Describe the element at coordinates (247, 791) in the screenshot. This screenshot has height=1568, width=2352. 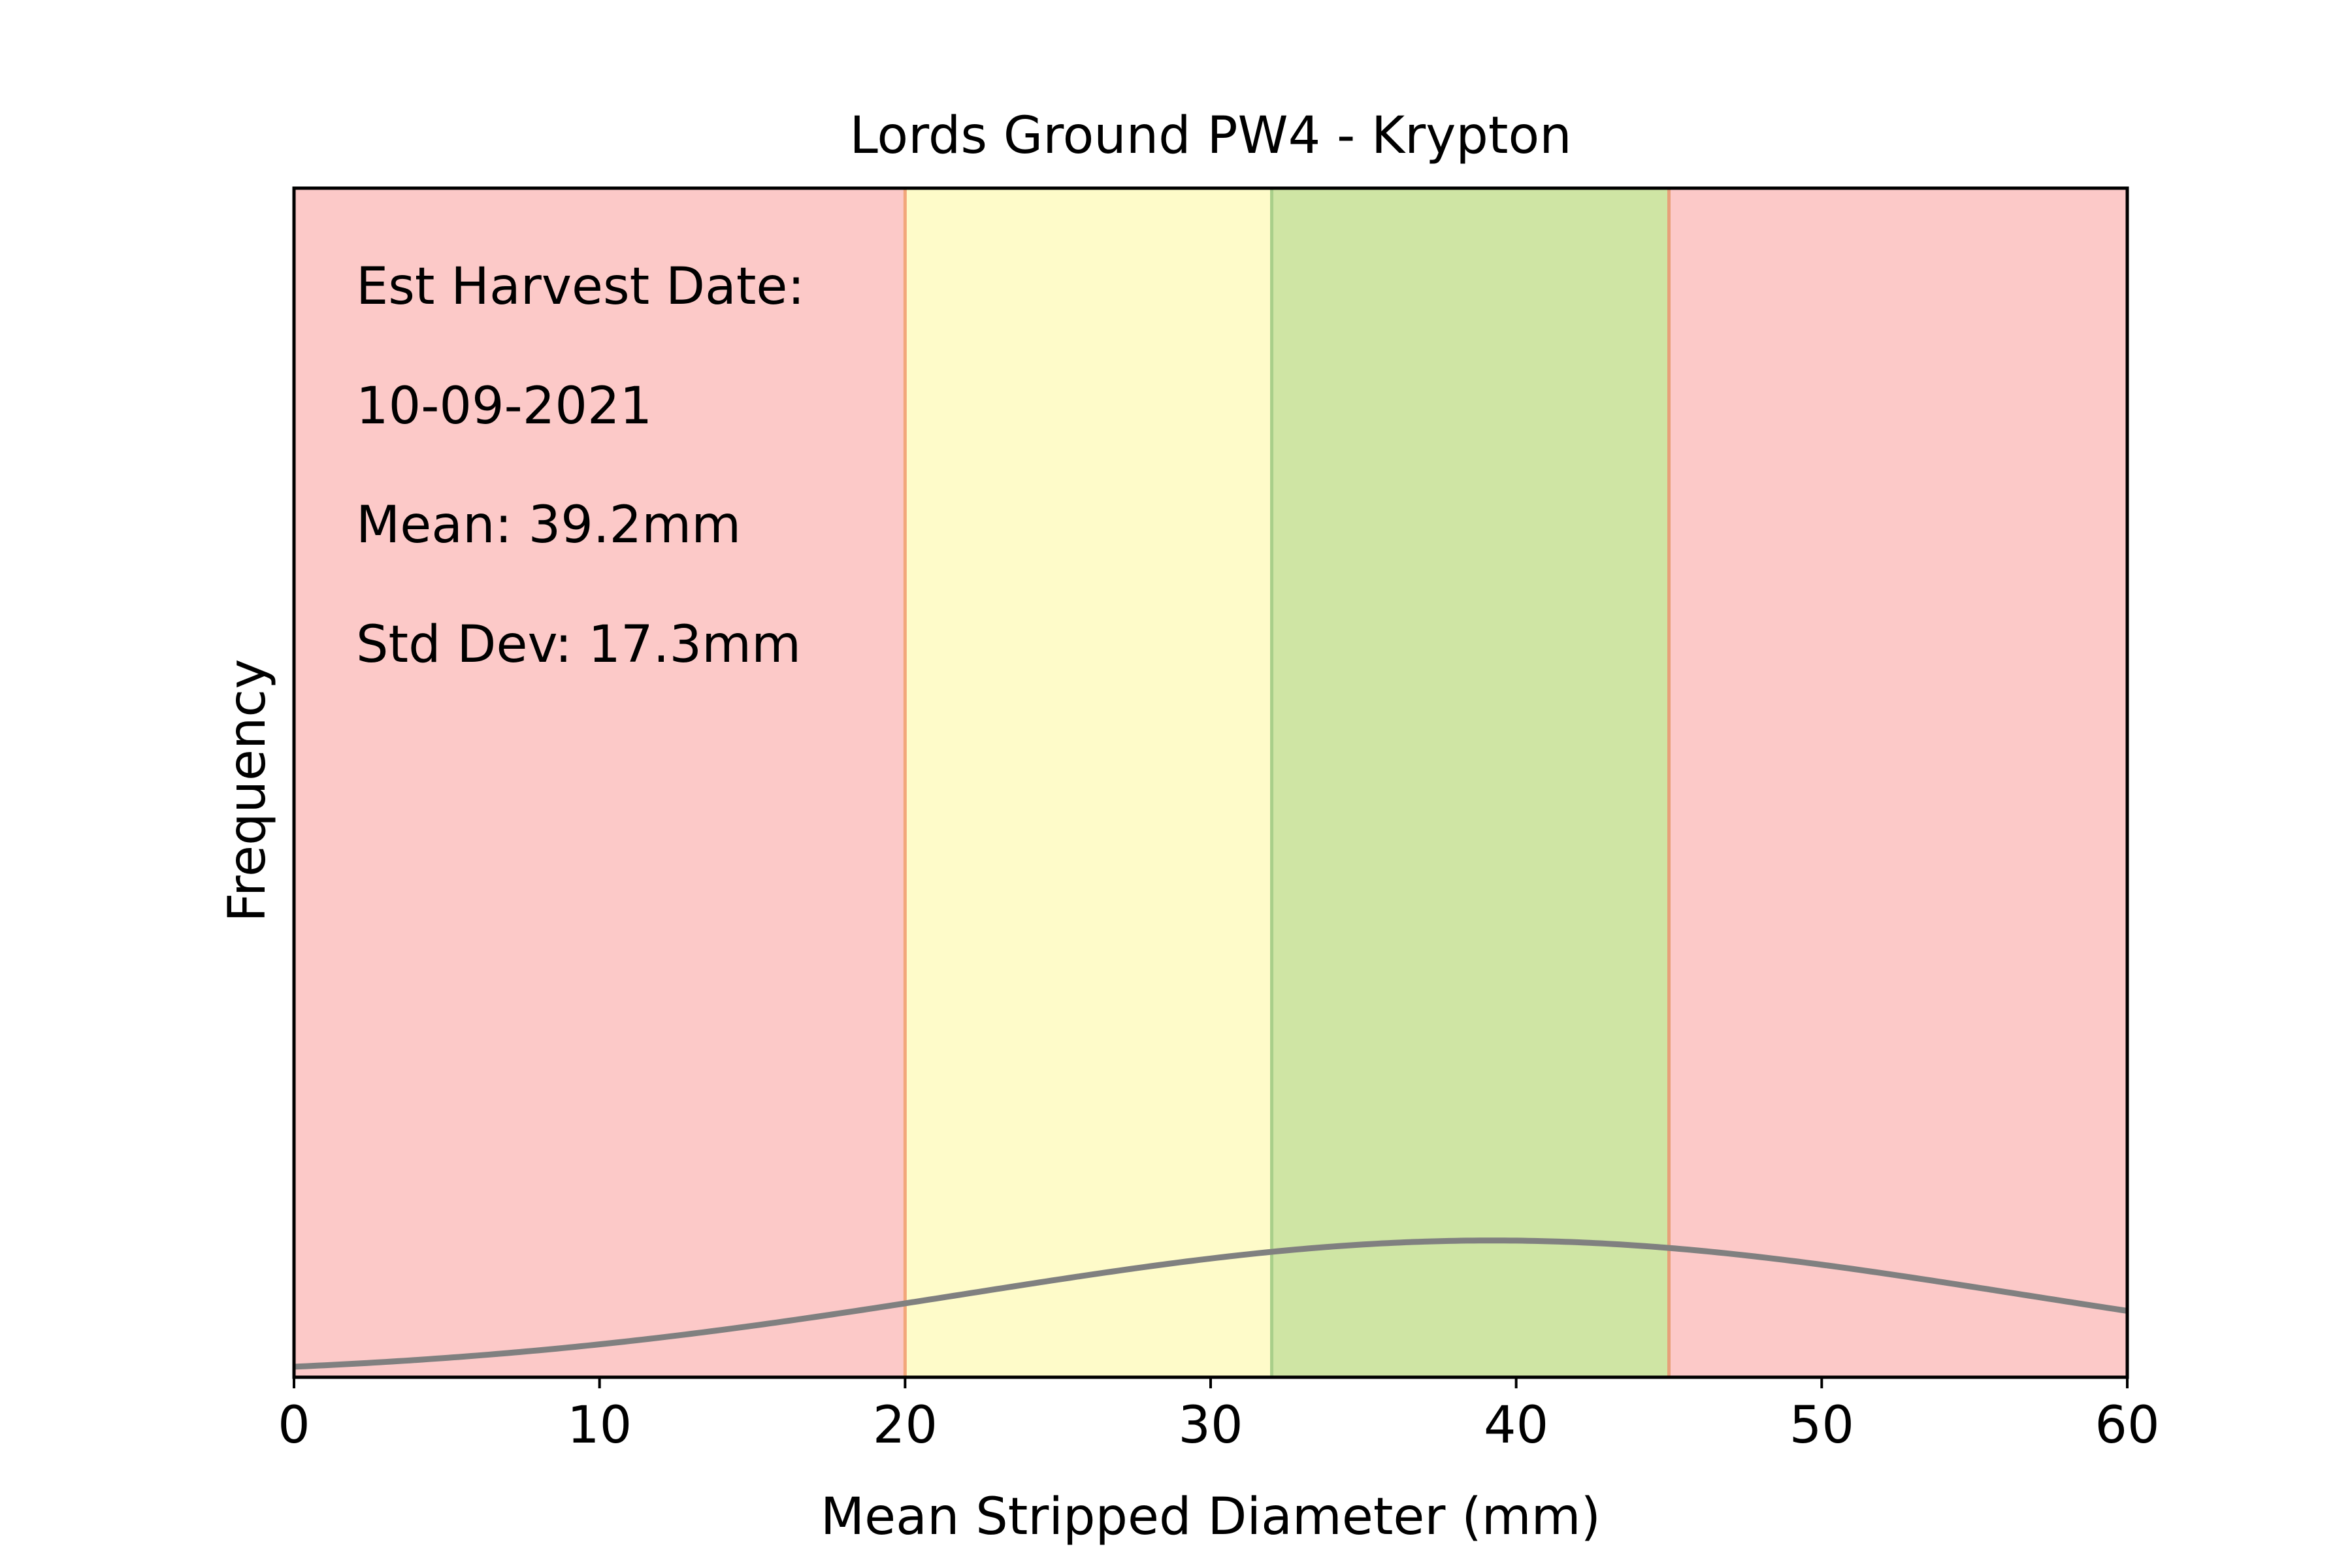
I see `y-axis-label: Frequency` at that location.